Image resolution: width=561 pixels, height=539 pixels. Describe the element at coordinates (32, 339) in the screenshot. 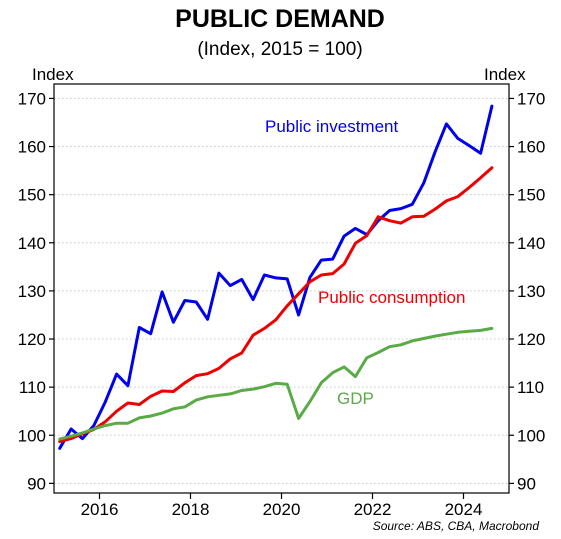

I see `y-tick-label-left: 120` at that location.